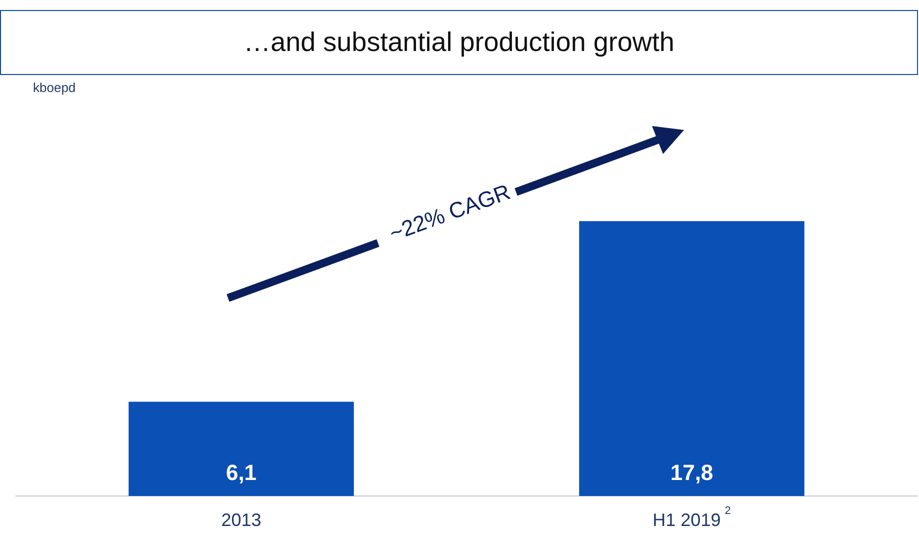 The height and width of the screenshot is (536, 919). Describe the element at coordinates (692, 472) in the screenshot. I see `data-label: 17,8` at that location.